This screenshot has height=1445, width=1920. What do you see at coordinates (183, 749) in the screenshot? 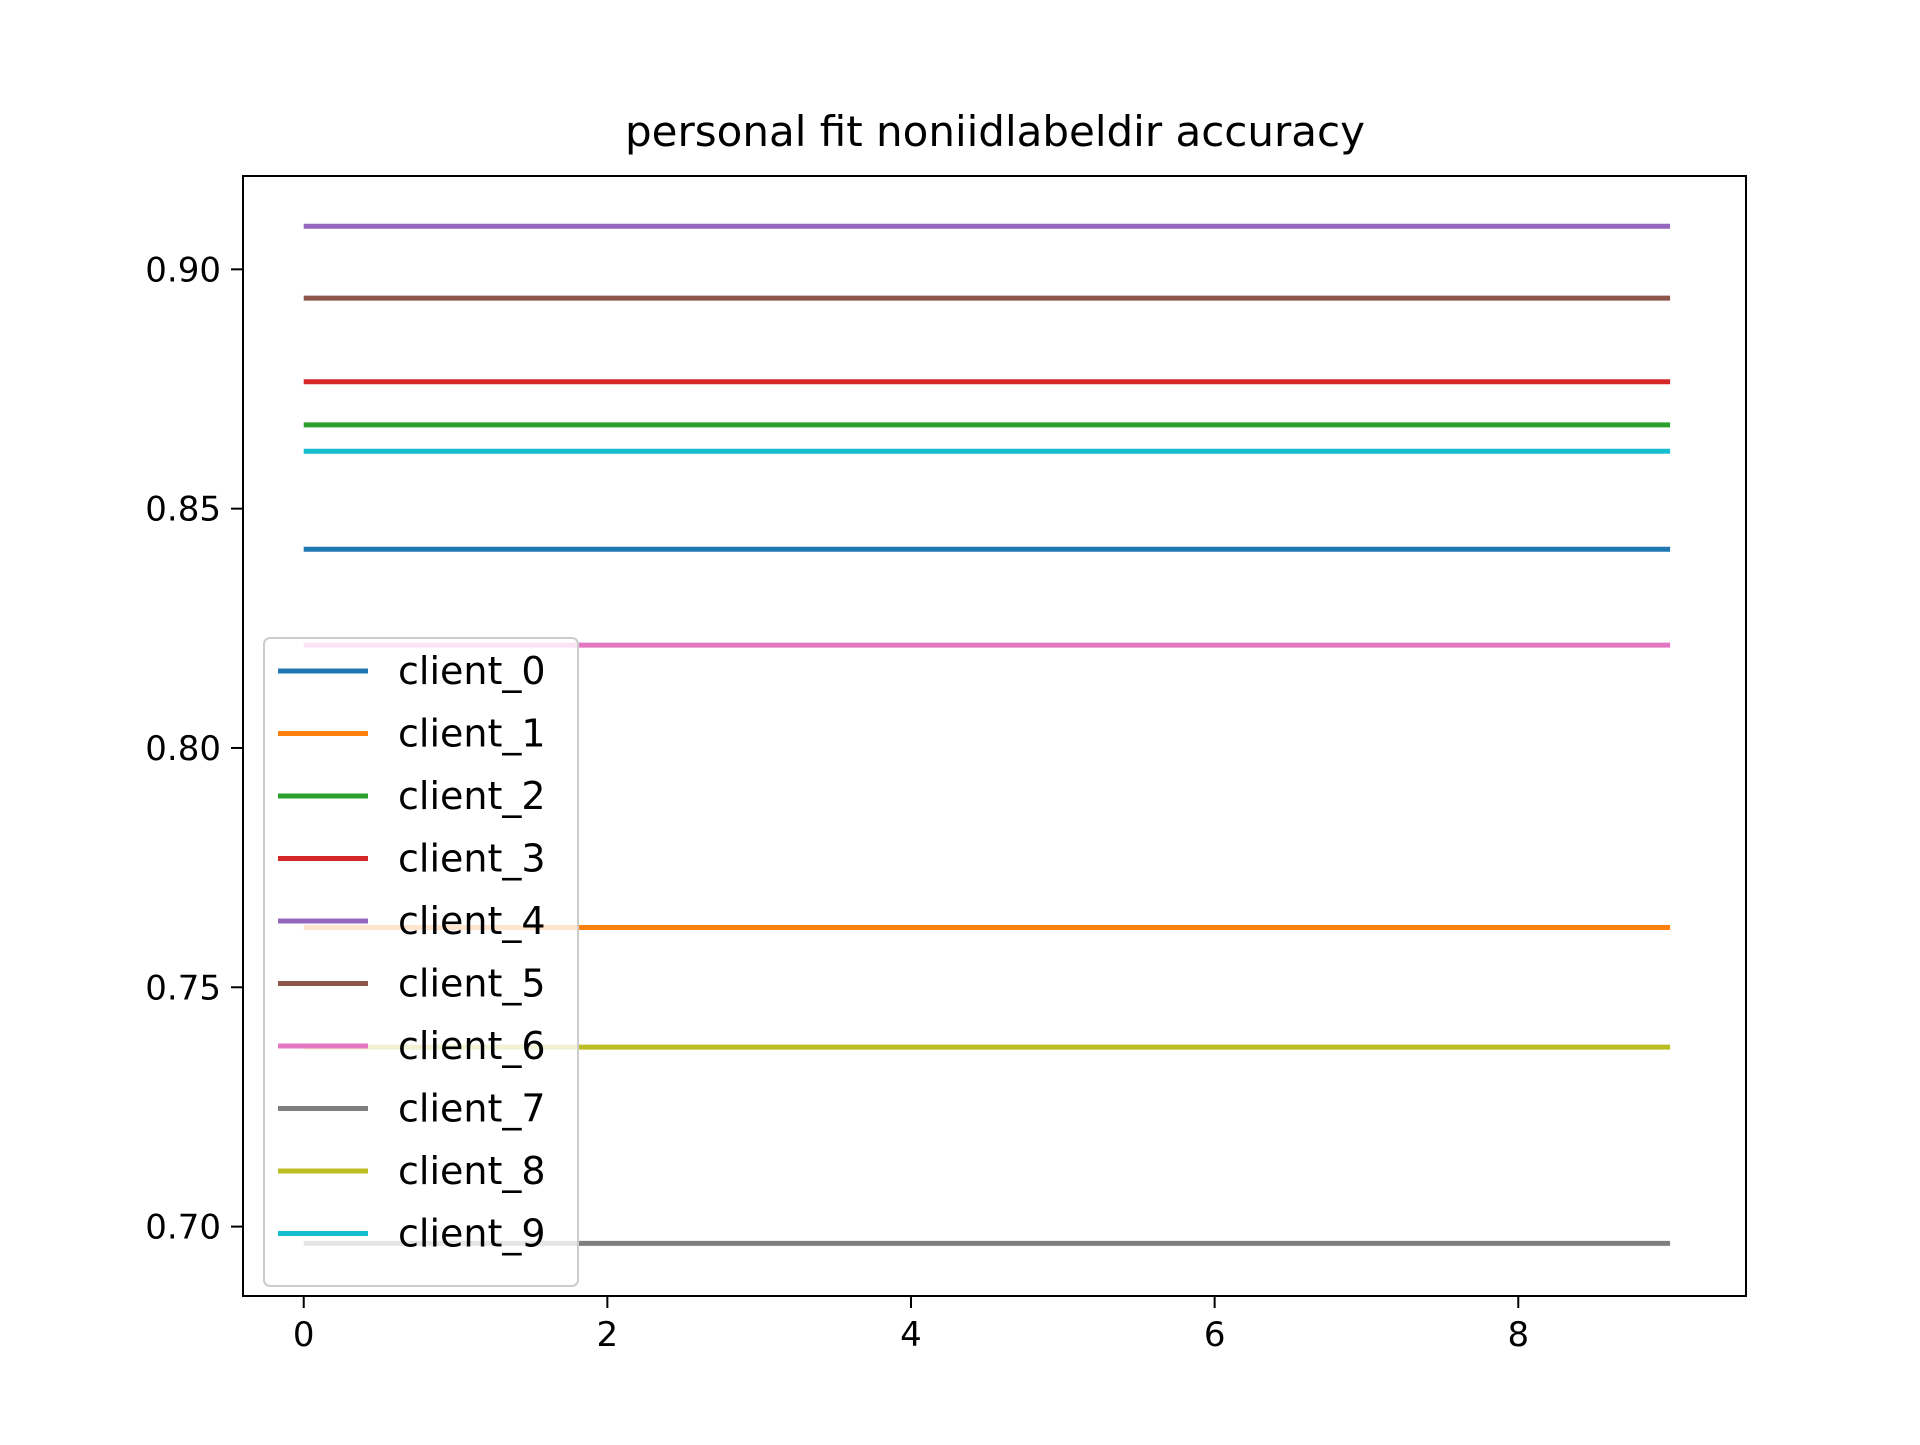
I see `y-tick-label: 0.80` at bounding box center [183, 749].